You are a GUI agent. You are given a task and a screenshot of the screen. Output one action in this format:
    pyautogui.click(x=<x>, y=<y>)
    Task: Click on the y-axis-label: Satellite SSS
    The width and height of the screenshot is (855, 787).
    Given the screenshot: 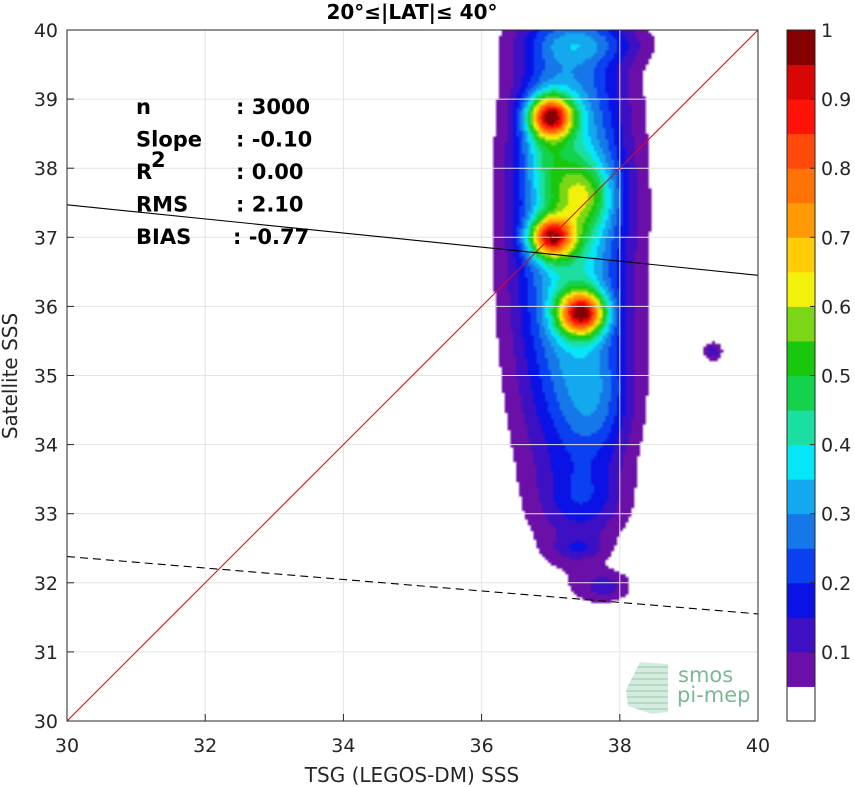 What is the action you would take?
    pyautogui.click(x=11, y=376)
    